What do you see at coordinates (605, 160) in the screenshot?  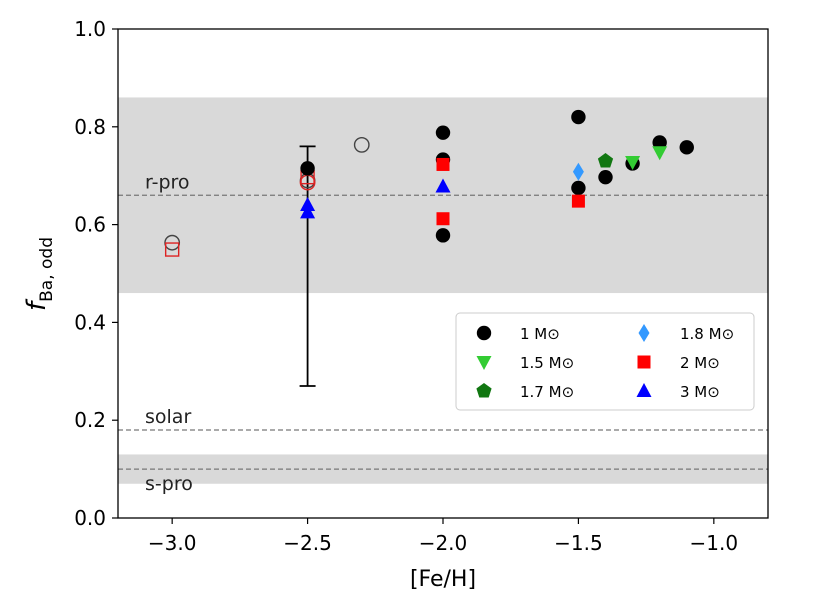 I see `data-point-pentagon` at bounding box center [605, 160].